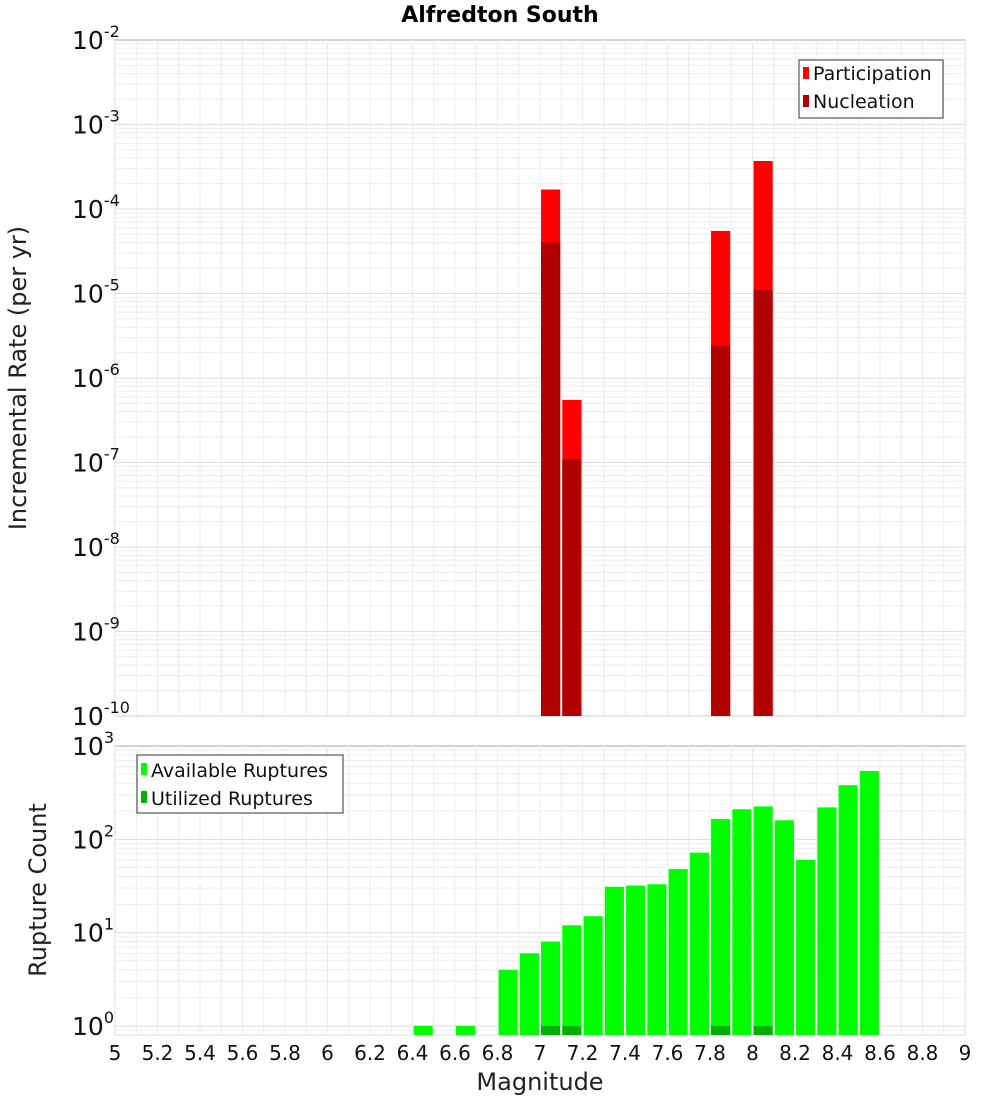 The width and height of the screenshot is (1000, 1100). I want to click on legend-participation-label: Participation, so click(872, 74).